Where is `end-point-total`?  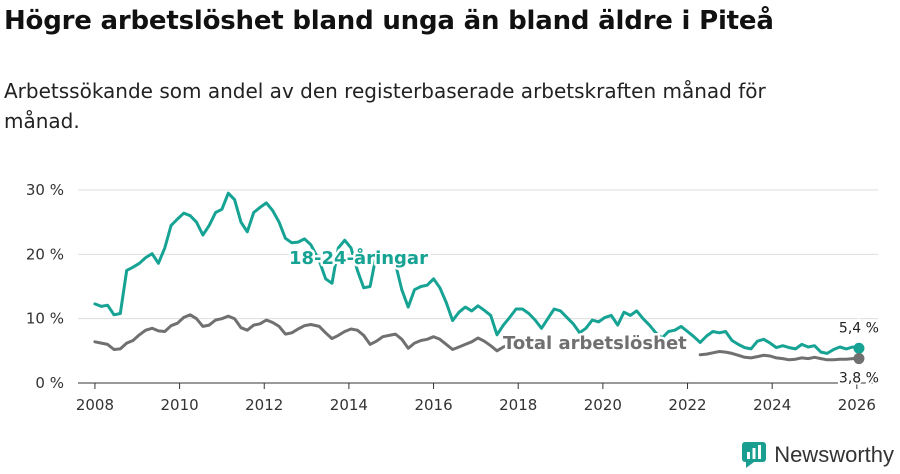
end-point-total is located at coordinates (859, 359).